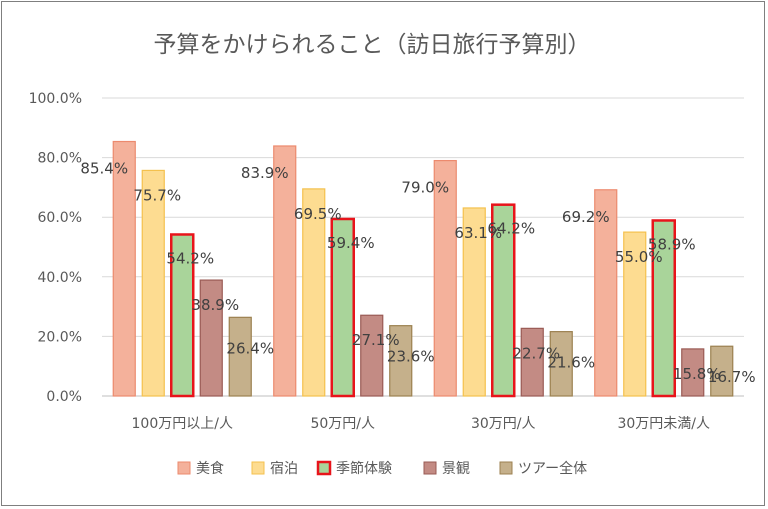 The image size is (768, 509). What do you see at coordinates (503, 424) in the screenshot?
I see `category-label: 30万円/人` at bounding box center [503, 424].